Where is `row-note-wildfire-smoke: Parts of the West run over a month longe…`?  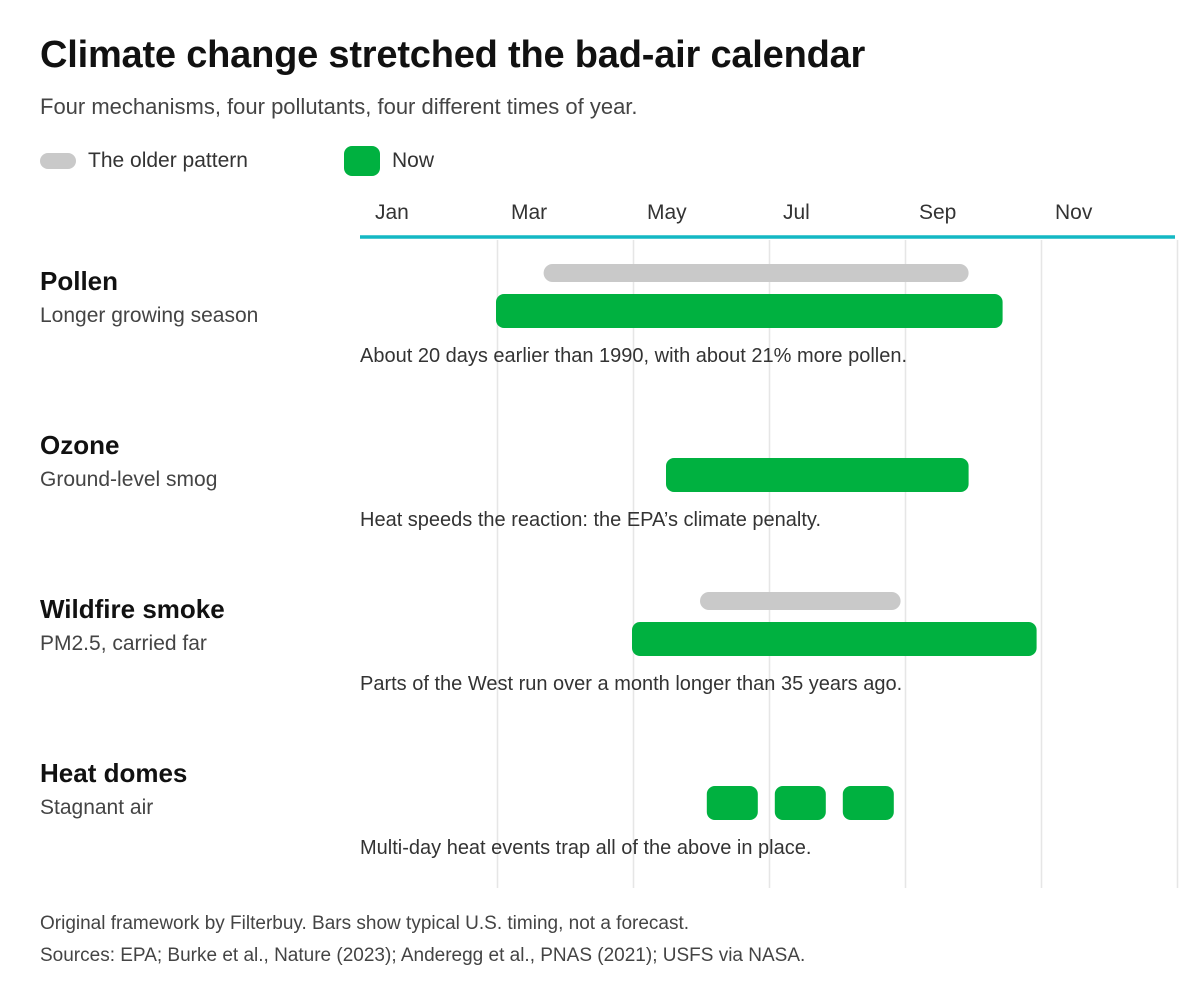 row-note-wildfire-smoke: Parts of the West run over a month longe… is located at coordinates (631, 684).